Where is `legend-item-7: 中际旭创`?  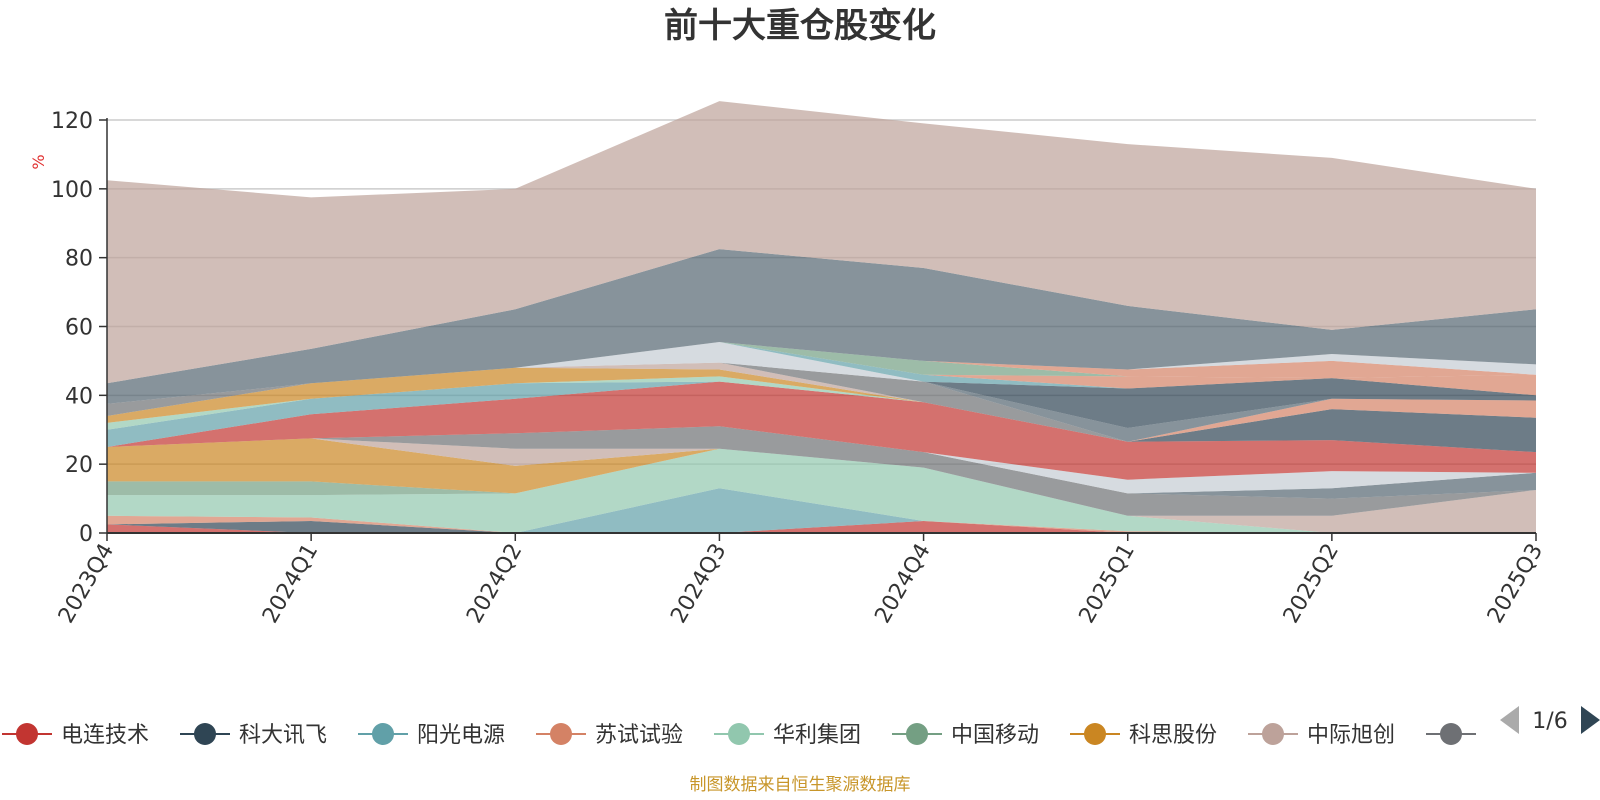
legend-item-7: 中际旭创 is located at coordinates (1321, 735).